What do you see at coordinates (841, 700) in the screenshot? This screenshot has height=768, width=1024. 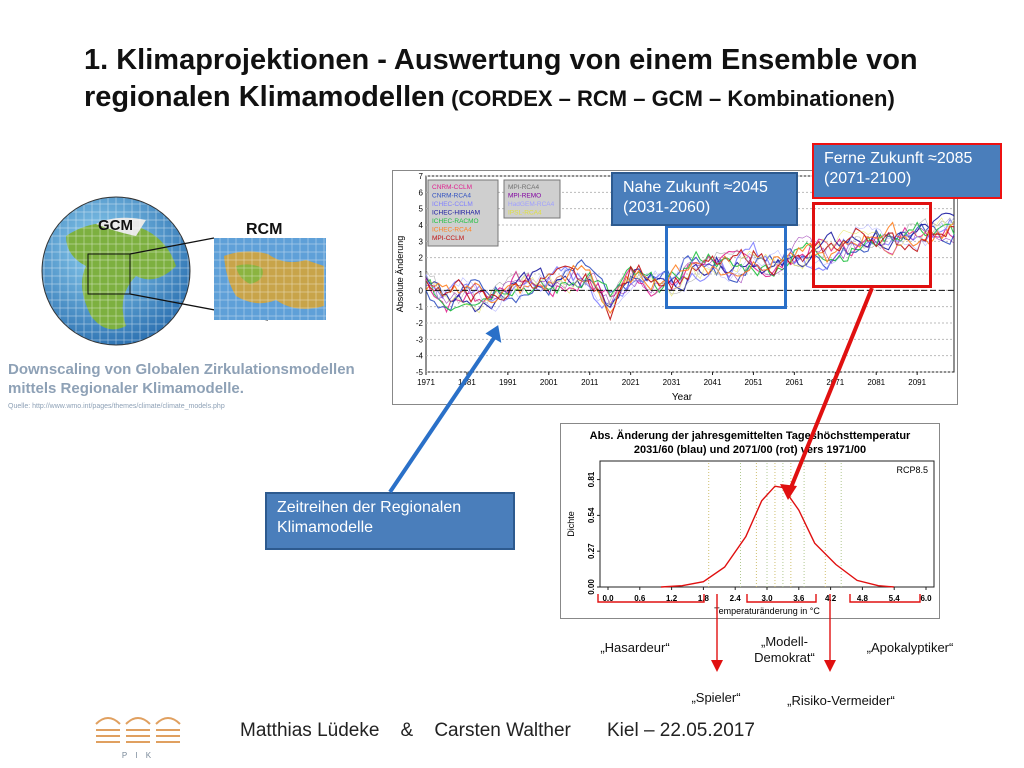 I see `label-risiko-vermeider: „Risiko-Vermeider“` at bounding box center [841, 700].